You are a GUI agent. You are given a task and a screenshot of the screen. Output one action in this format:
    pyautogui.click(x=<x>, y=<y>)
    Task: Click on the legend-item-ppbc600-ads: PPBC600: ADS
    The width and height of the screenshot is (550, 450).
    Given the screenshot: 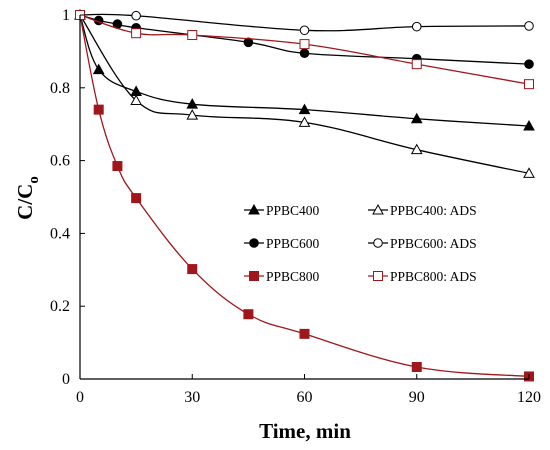 What is the action you would take?
    pyautogui.click(x=422, y=243)
    